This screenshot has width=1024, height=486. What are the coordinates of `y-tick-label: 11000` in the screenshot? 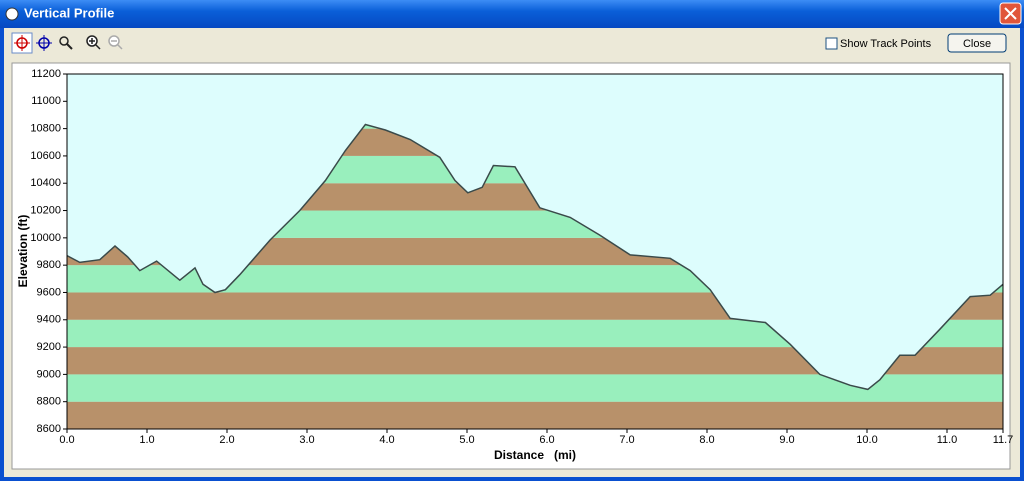 It's located at (46, 101).